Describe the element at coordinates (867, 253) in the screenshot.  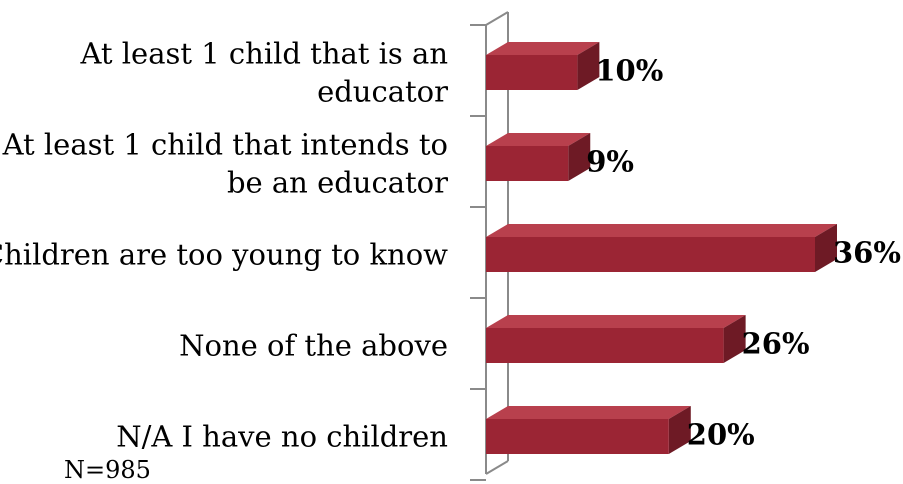
I see `value-label: 36%` at that location.